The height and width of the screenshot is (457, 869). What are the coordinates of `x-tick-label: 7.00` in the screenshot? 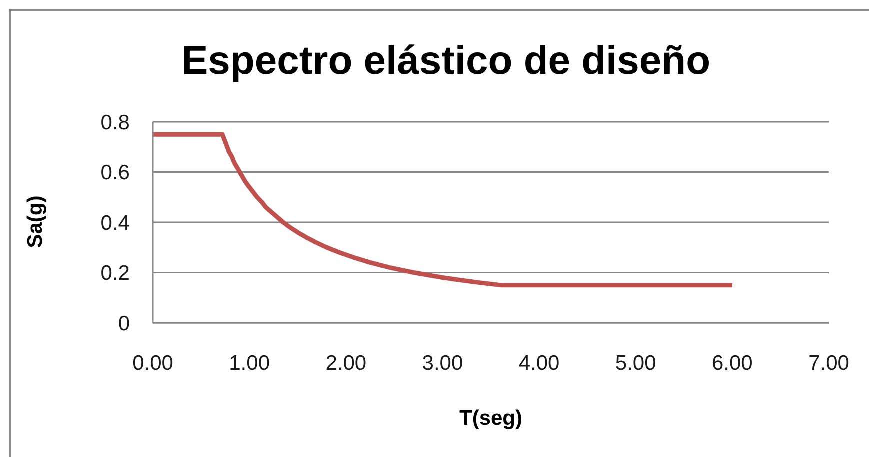 It's located at (829, 363).